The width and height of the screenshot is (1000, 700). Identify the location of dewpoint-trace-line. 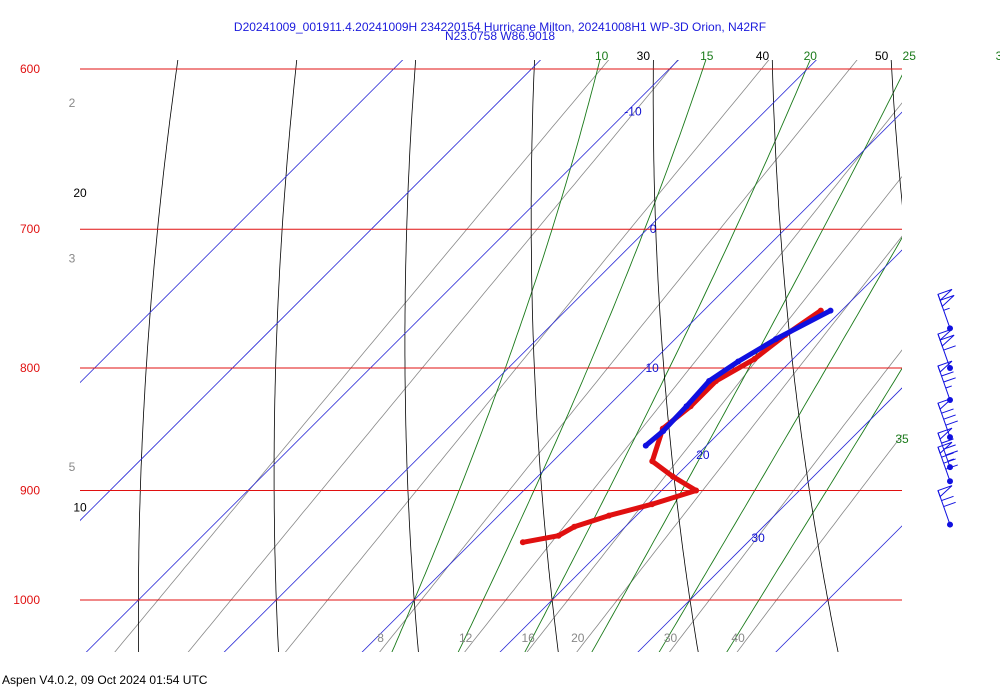
(738, 378).